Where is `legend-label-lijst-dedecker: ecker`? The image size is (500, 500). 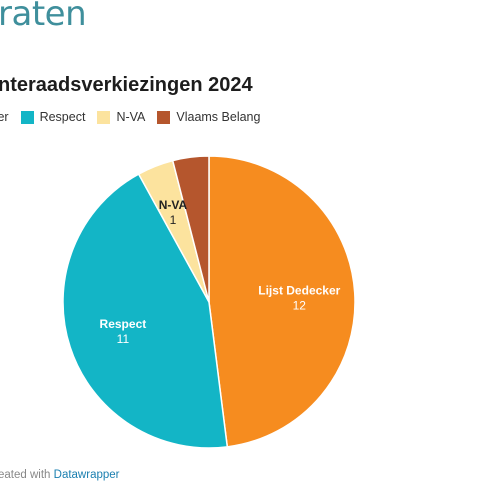 legend-label-lijst-dedecker: ecker is located at coordinates (4, 117).